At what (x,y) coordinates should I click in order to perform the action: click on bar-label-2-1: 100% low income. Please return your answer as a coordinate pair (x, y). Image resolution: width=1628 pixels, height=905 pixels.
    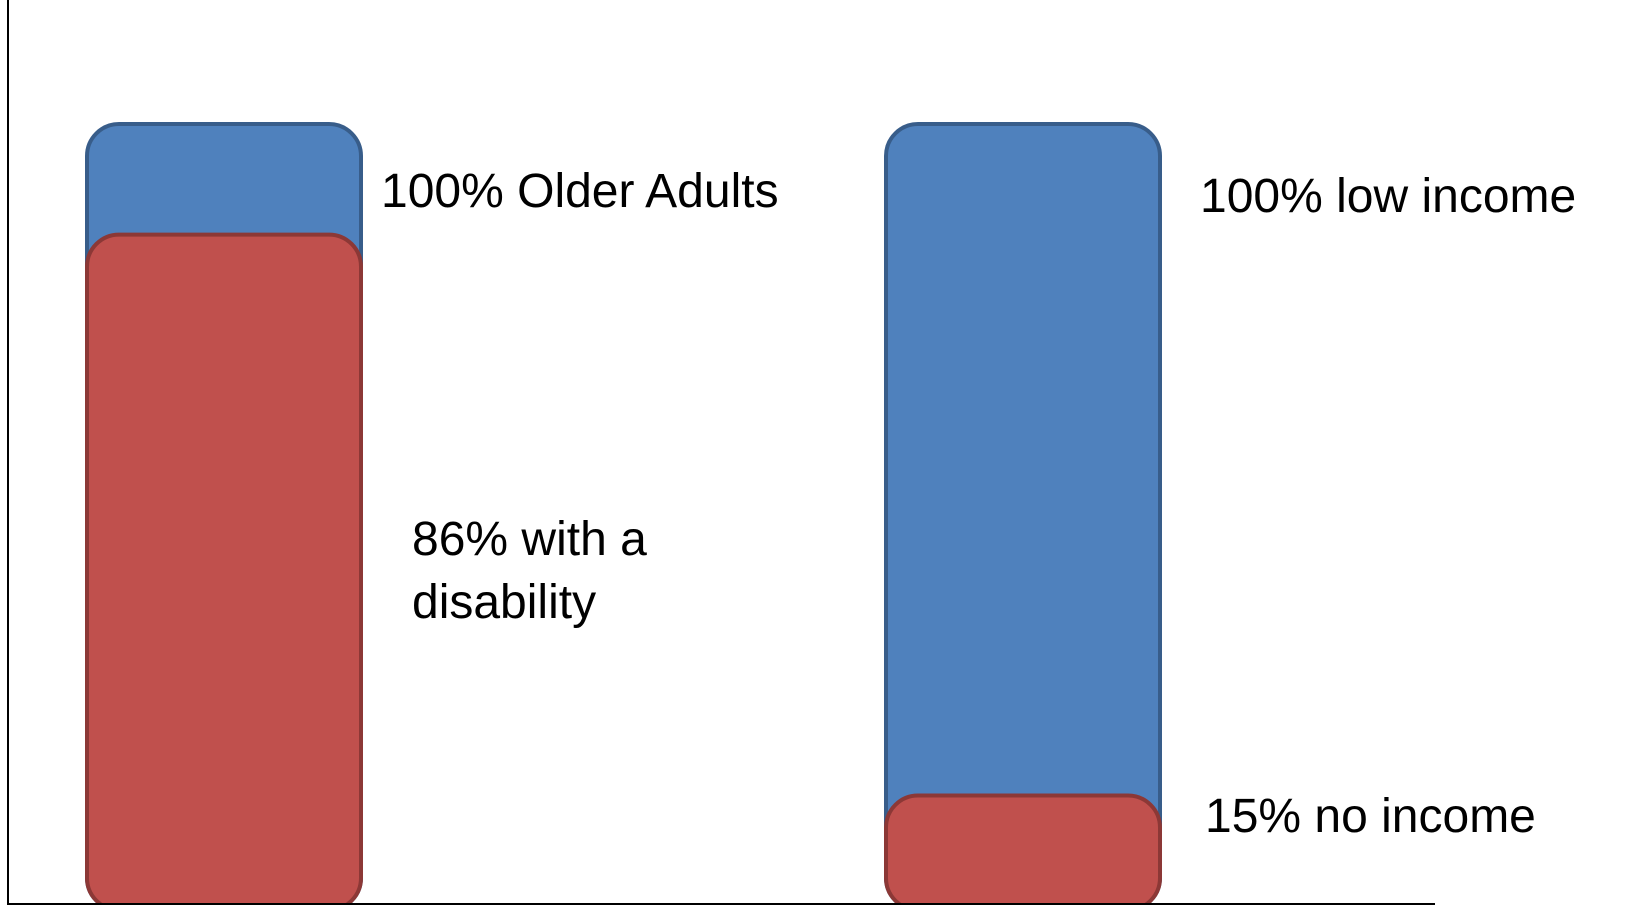
    Looking at the image, I should click on (1388, 196).